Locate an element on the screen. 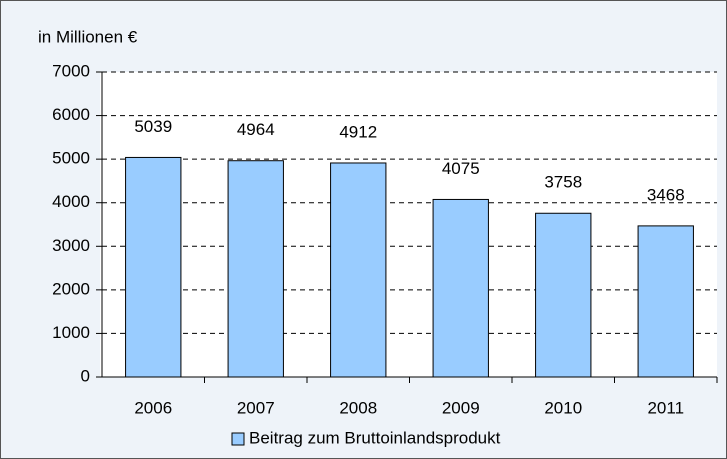 Image resolution: width=727 pixels, height=459 pixels. data-label: 5039 is located at coordinates (153, 126).